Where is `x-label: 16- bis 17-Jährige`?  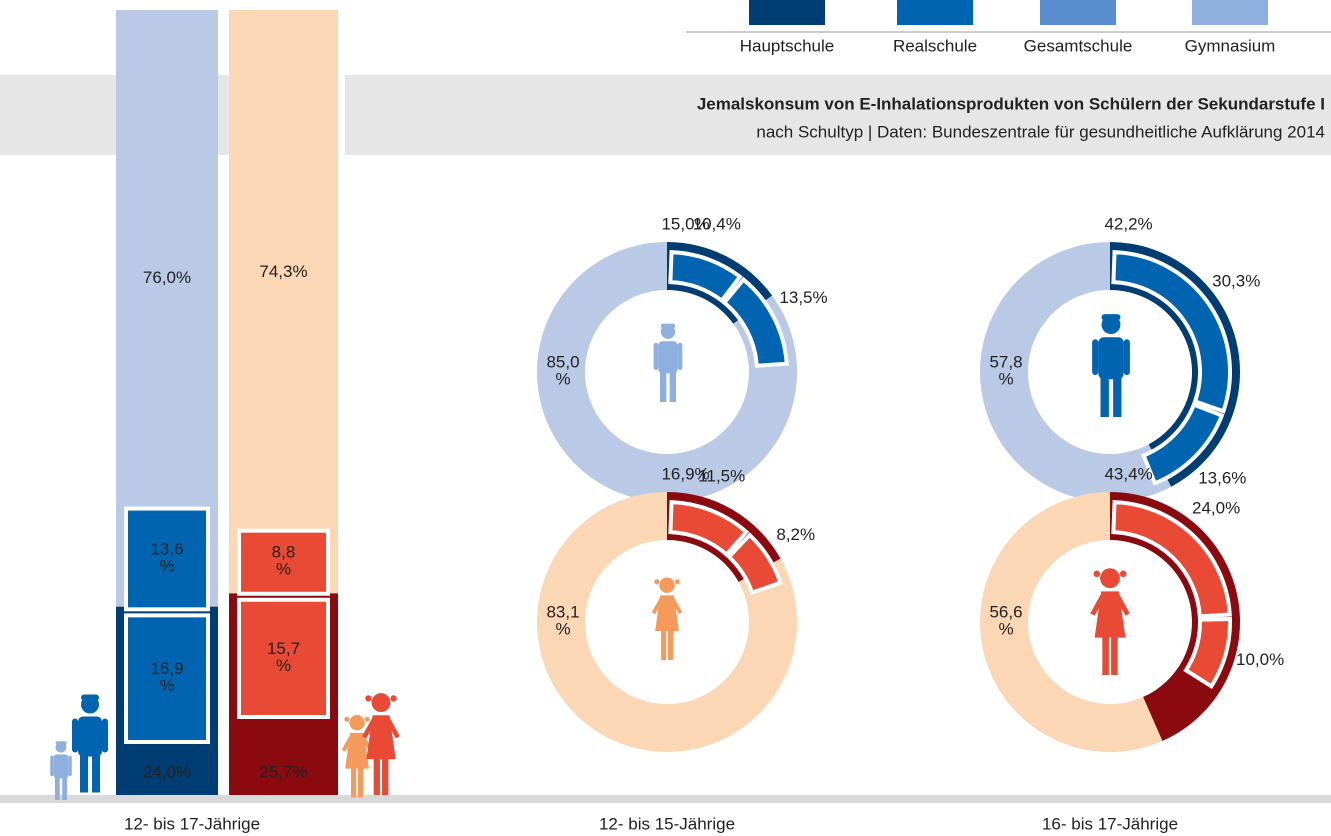 x-label: 16- bis 17-Jährige is located at coordinates (1110, 823).